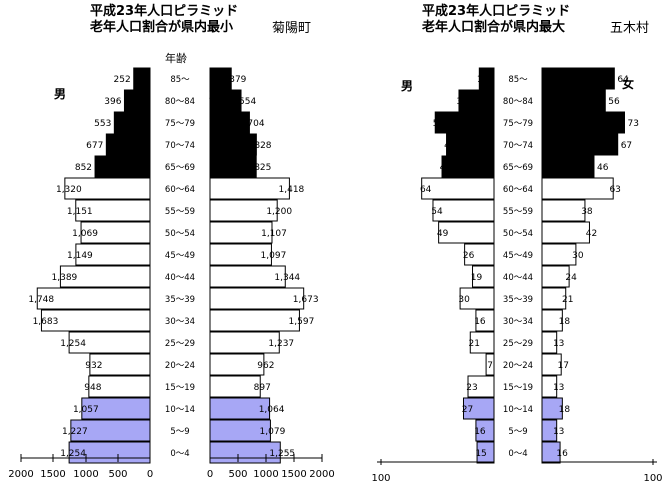  Describe the element at coordinates (247, 102) in the screenshot. I see `chart1-female-value: 554` at that location.